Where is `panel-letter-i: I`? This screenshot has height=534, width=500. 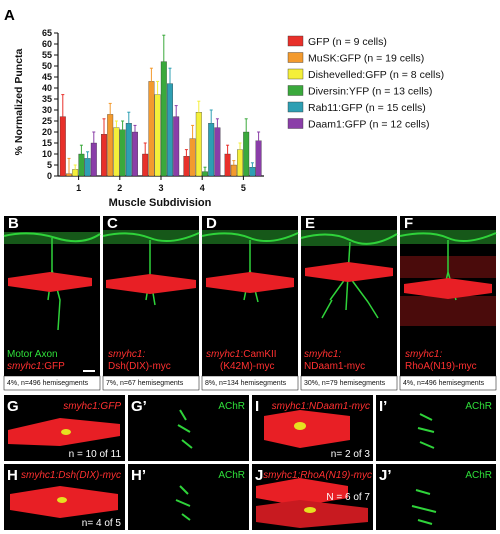 panel-letter-i: I is located at coordinates (257, 406).